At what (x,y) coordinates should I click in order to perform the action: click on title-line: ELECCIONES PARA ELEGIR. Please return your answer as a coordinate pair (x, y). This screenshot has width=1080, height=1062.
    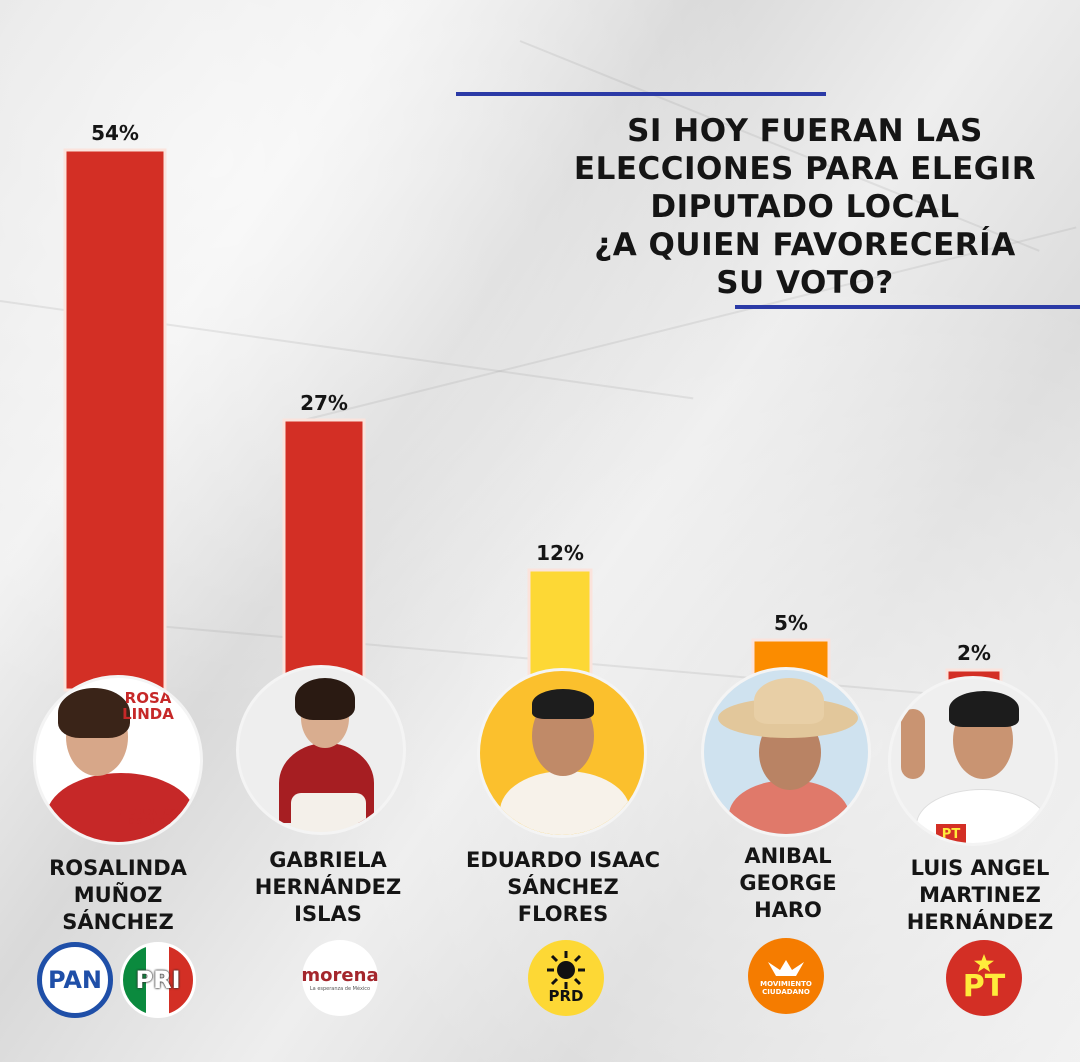
    Looking at the image, I should click on (805, 169).